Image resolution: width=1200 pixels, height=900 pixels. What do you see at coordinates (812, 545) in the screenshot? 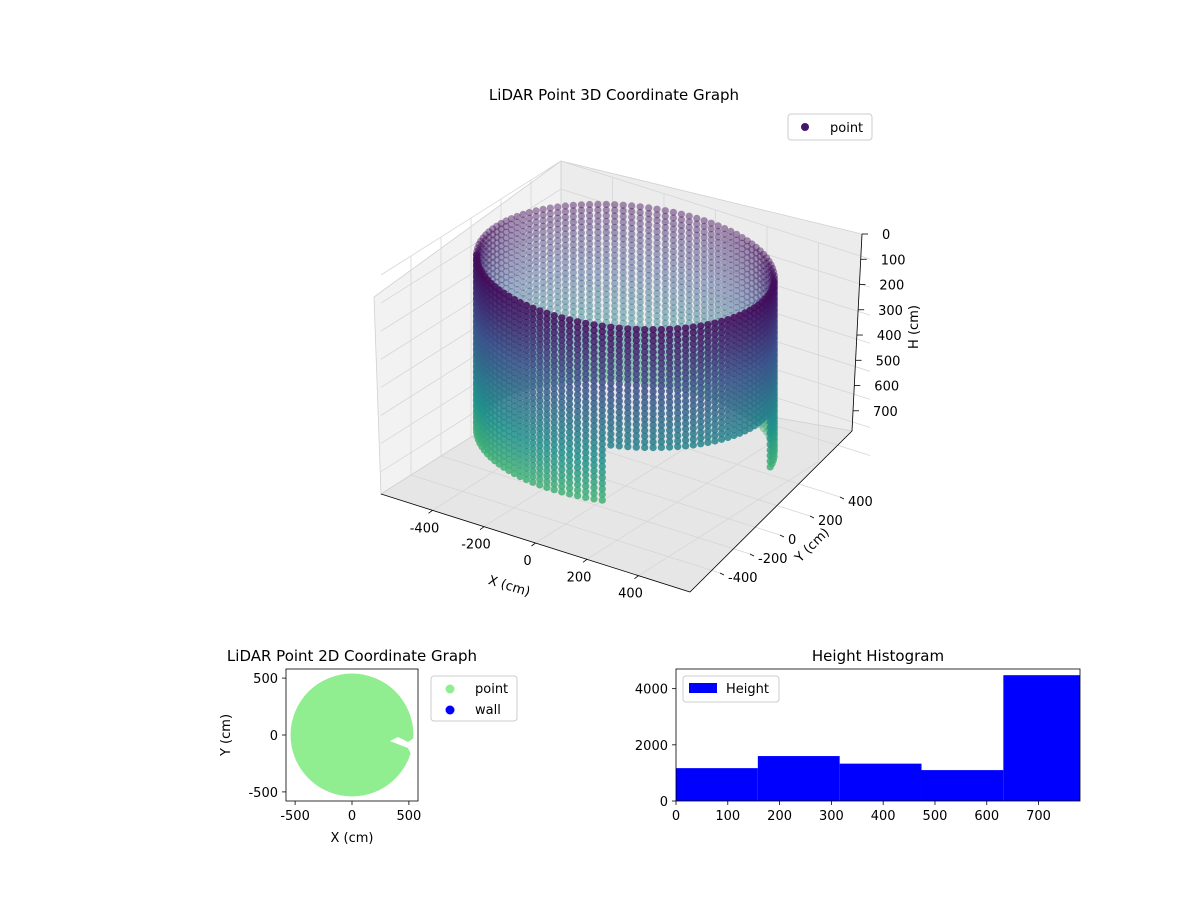
I see `y-axis-label-3d: Y (cm)` at bounding box center [812, 545].